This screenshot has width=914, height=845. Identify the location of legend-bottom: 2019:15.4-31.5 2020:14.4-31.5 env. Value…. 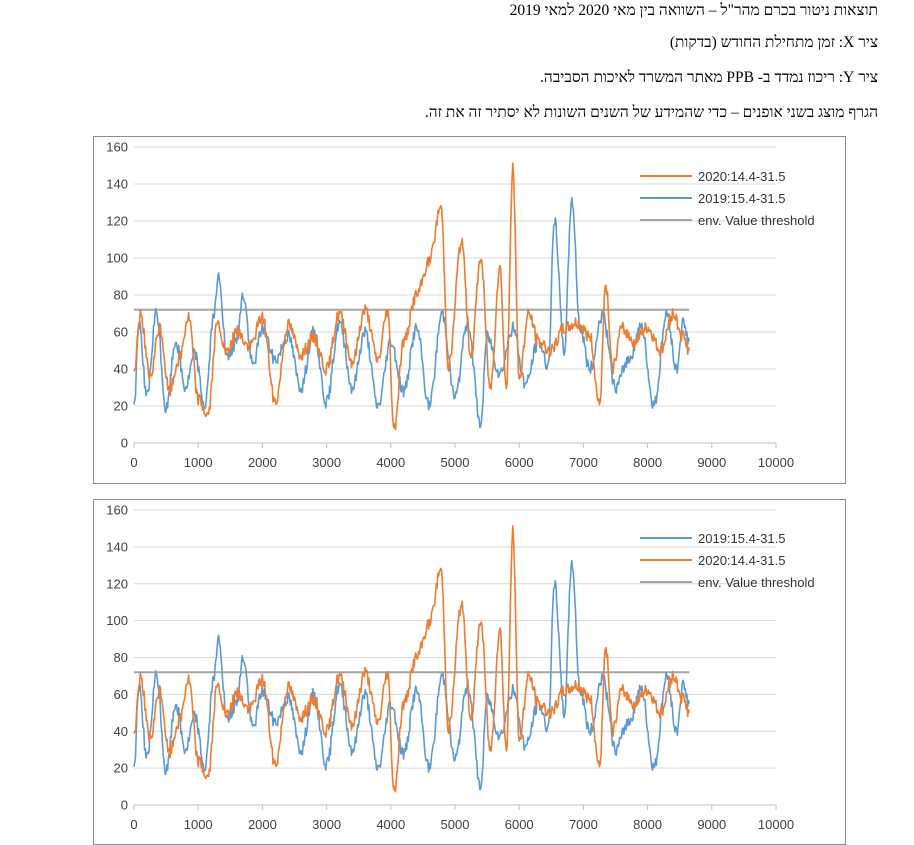
(727, 560).